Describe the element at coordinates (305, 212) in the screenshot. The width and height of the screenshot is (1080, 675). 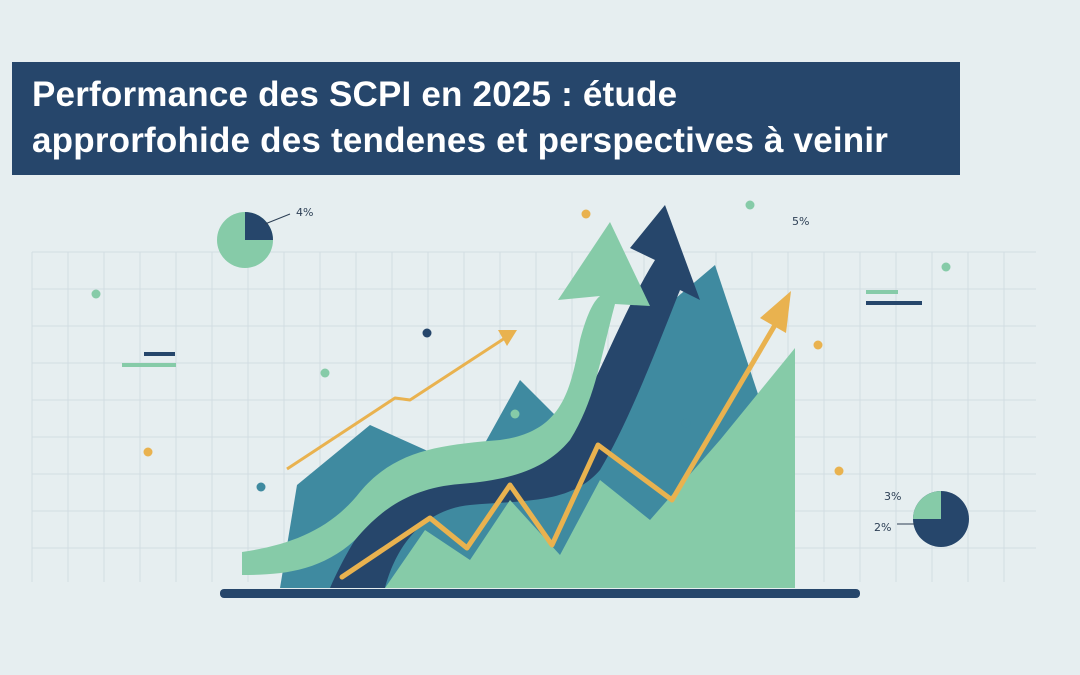
I see `pie-top-percent-label: 4%` at that location.